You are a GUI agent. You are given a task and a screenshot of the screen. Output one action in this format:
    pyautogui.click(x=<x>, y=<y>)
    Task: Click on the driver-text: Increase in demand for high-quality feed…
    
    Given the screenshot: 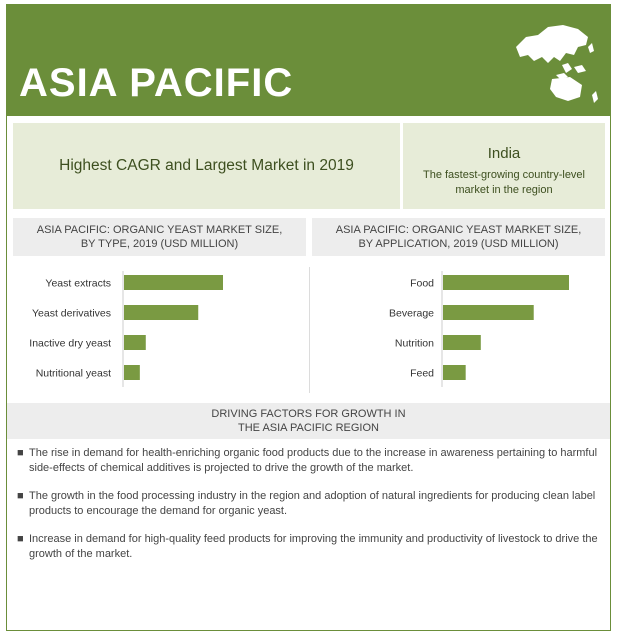 What is the action you would take?
    pyautogui.click(x=313, y=546)
    